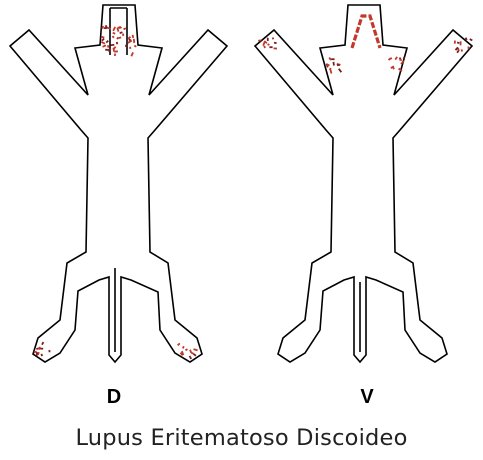 This screenshot has height=460, width=483. Describe the element at coordinates (114, 397) in the screenshot. I see `dorsal-view-label: D` at that location.